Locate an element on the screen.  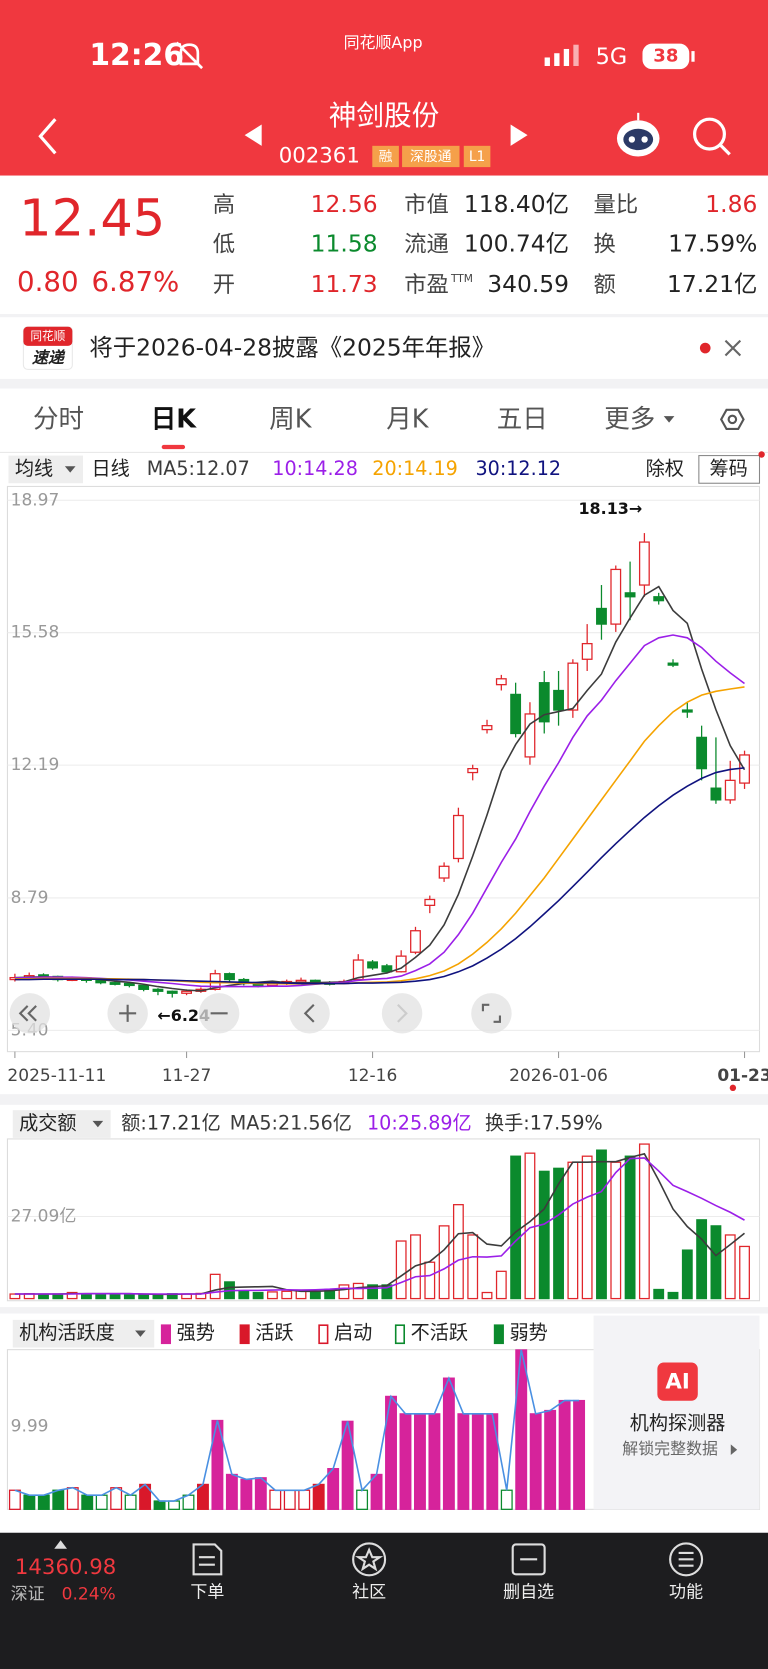
fullscreen is located at coordinates (491, 1013).